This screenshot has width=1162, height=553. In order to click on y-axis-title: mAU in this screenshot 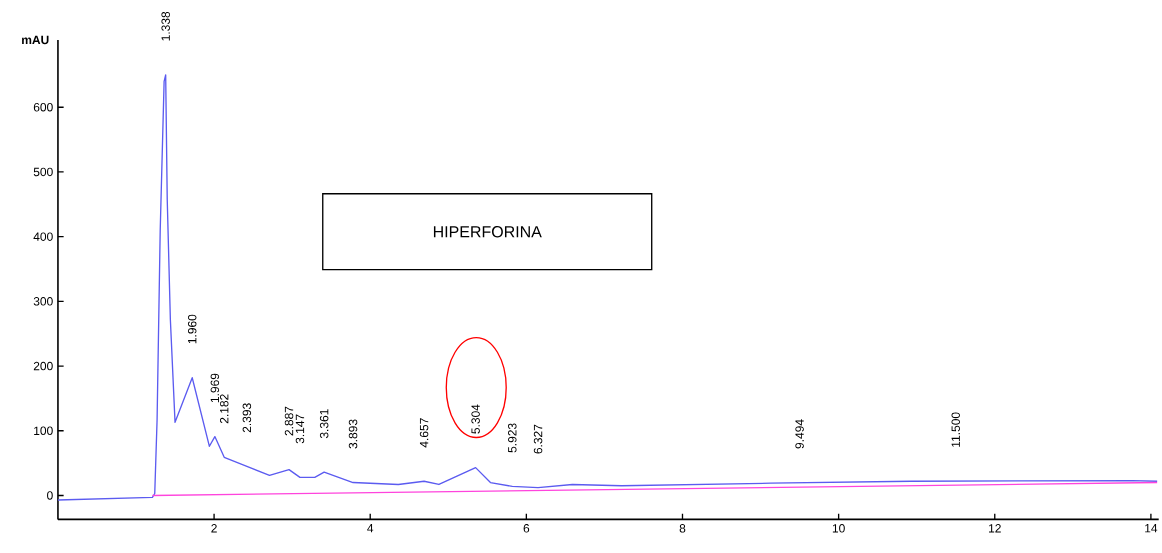, I will do `click(35, 39)`.